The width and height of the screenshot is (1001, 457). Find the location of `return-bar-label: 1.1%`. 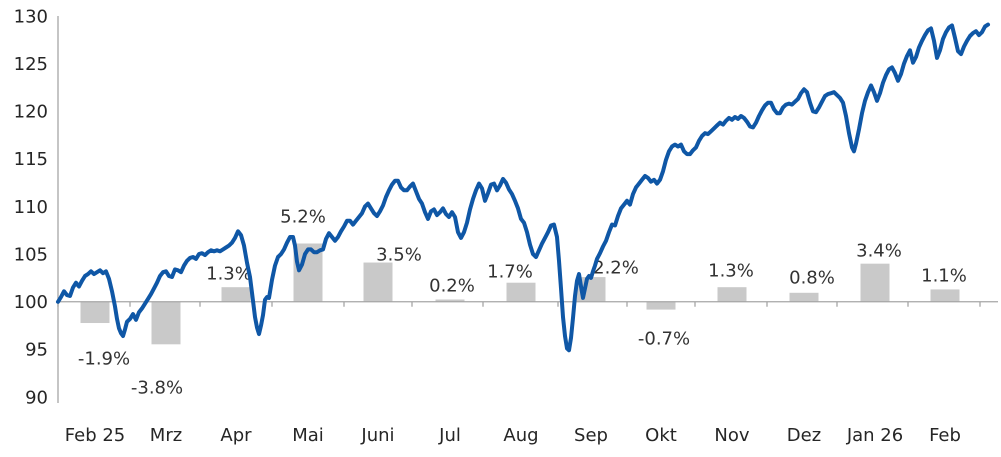

return-bar-label: 1.1% is located at coordinates (944, 275).